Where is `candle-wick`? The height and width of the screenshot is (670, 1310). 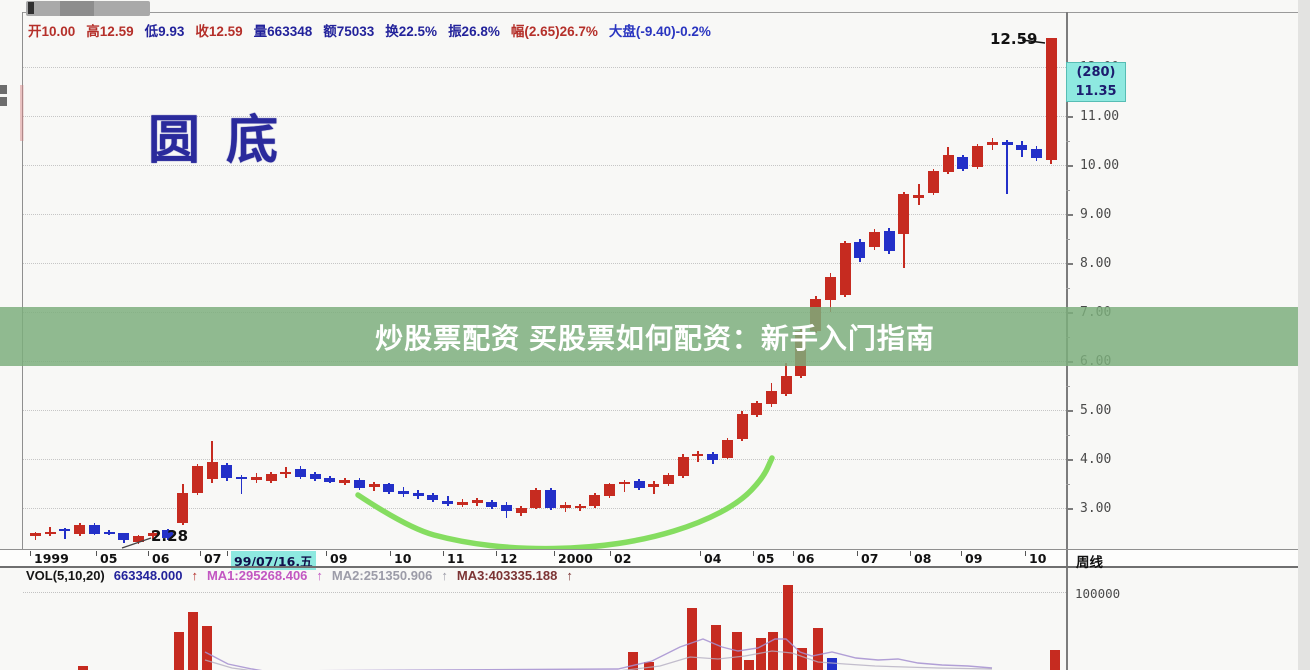
candle-wick is located at coordinates (653, 487).